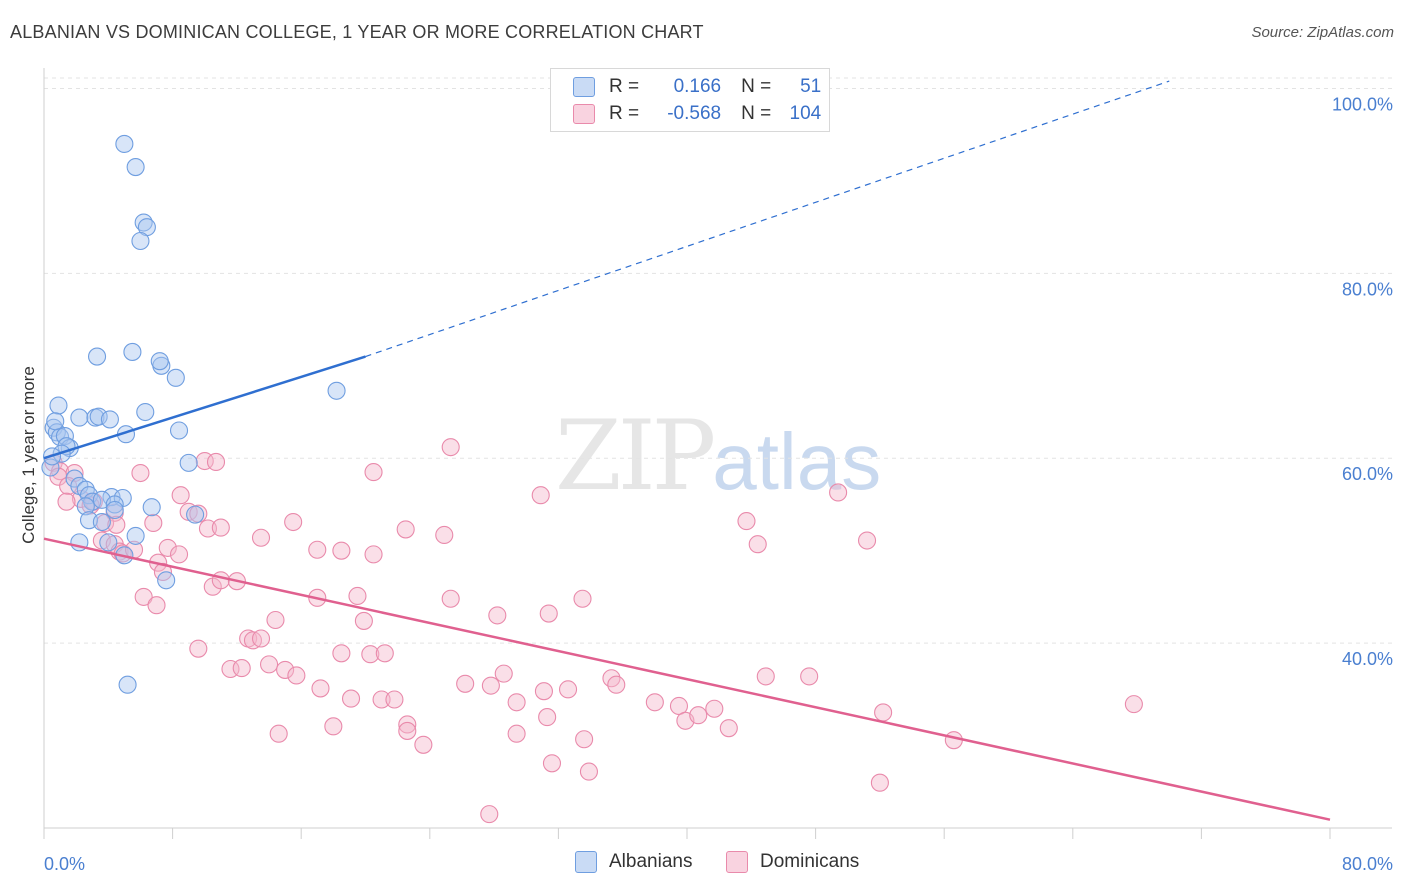 The image size is (1406, 892). What do you see at coordinates (584, 114) in the screenshot?
I see `dominican-swatch` at bounding box center [584, 114].